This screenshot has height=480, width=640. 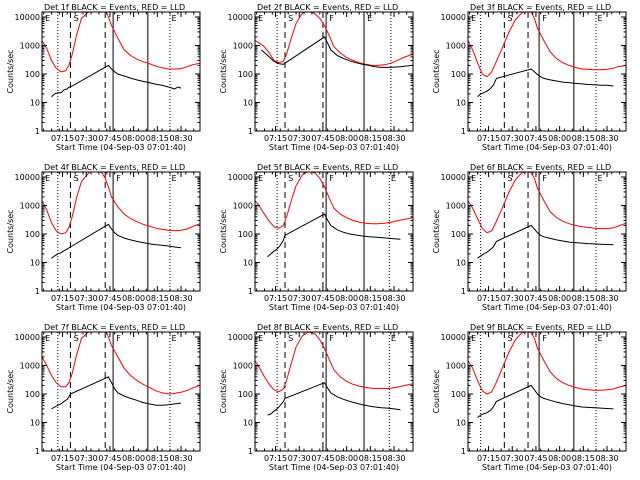 I want to click on chart-title: Det 2f BLACK = Events, RED = LLD, so click(x=327, y=7).